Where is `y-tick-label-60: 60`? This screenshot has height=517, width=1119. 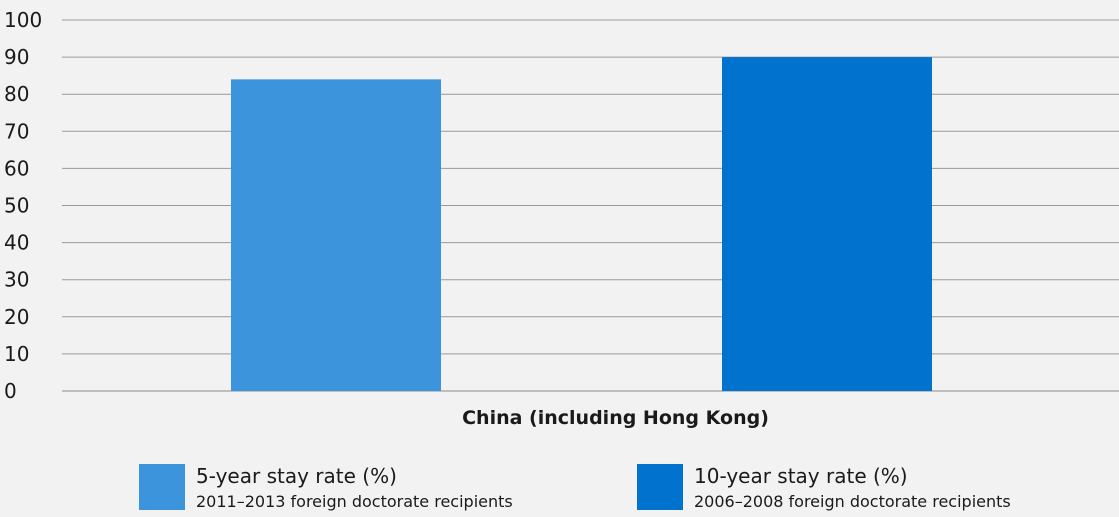 y-tick-label-60: 60 is located at coordinates (16, 168).